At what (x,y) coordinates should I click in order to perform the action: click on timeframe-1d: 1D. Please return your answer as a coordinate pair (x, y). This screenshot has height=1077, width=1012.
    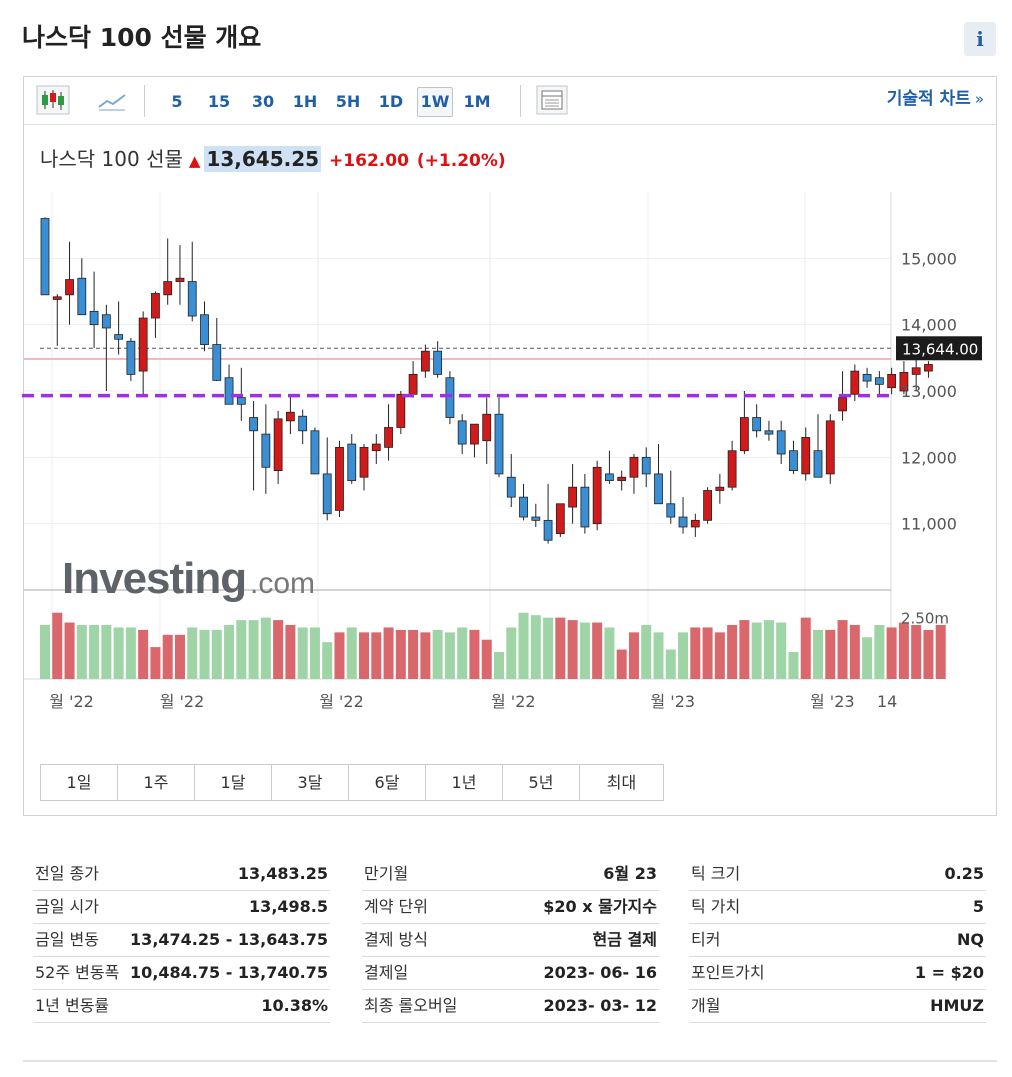
    Looking at the image, I should click on (391, 101).